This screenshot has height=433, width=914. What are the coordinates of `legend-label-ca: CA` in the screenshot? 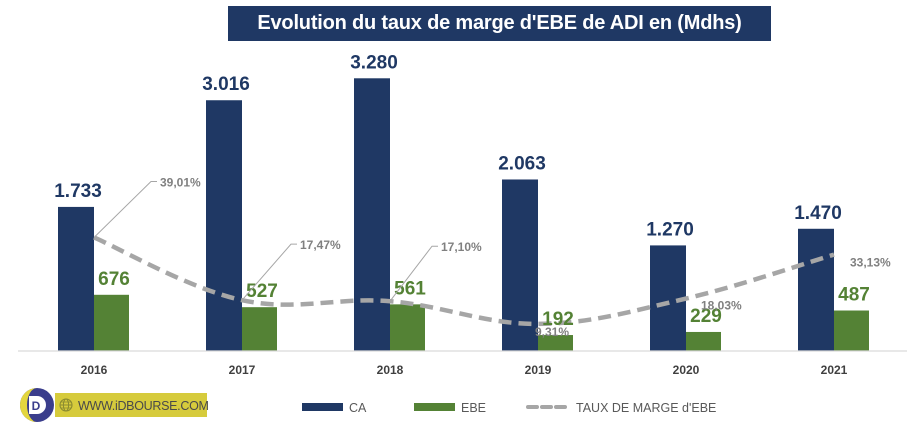 It's located at (358, 408).